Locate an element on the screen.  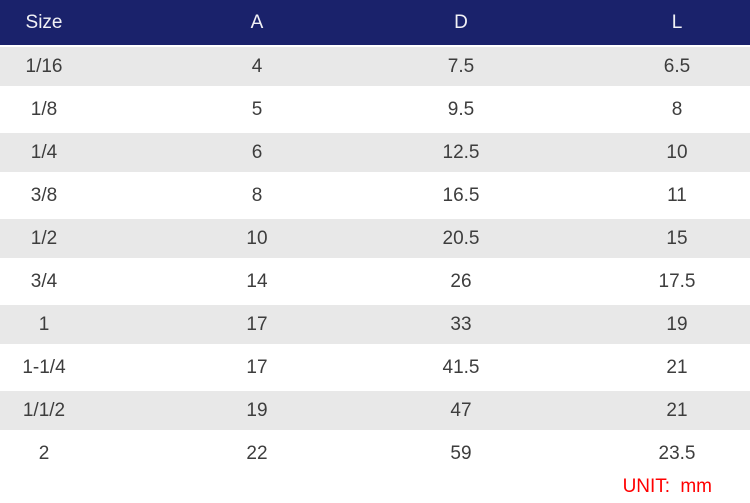
cell-d: 7.5 is located at coordinates (461, 66).